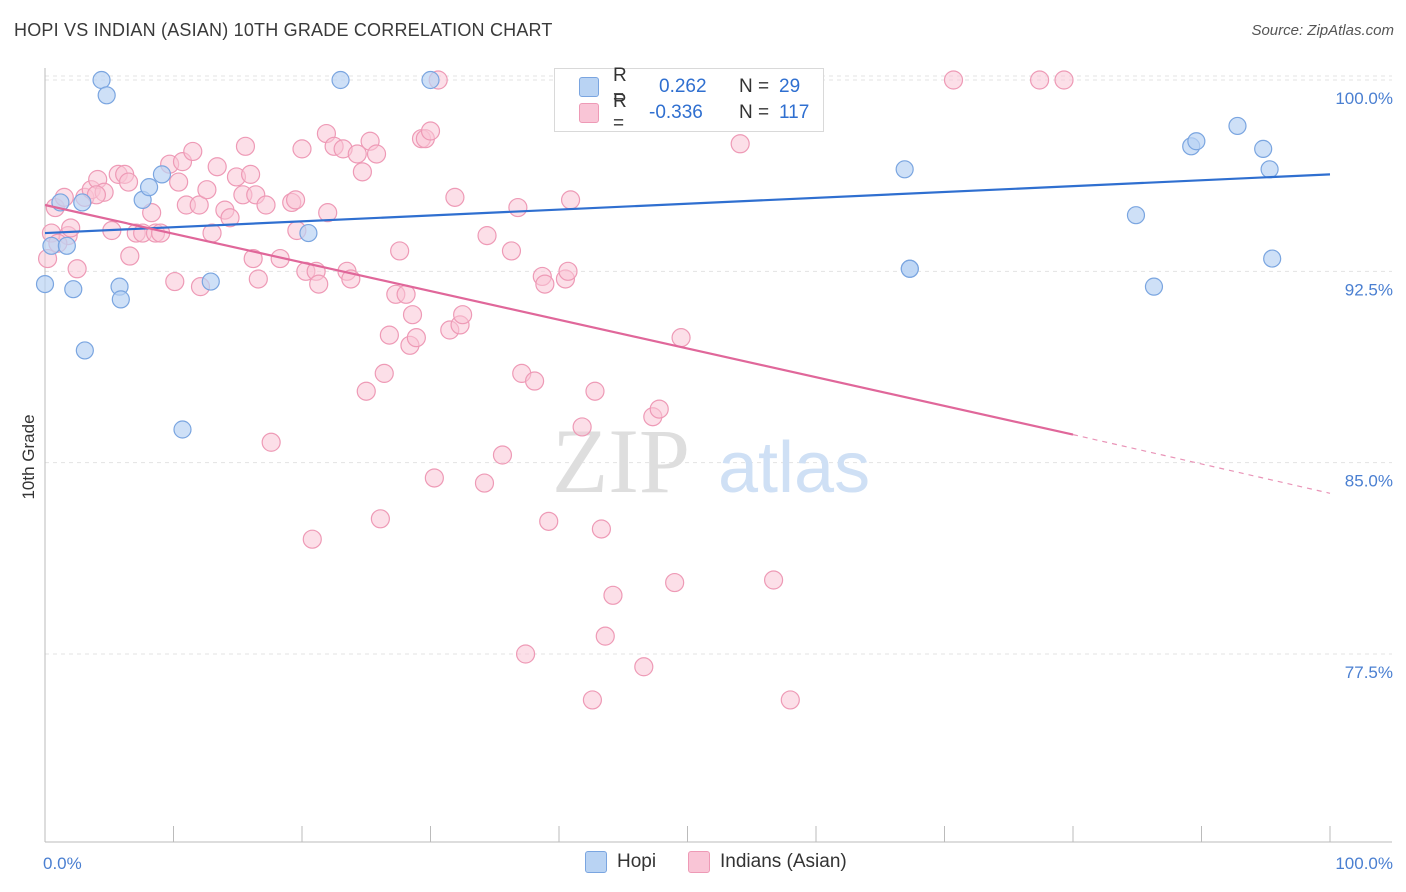 The width and height of the screenshot is (1406, 892). I want to click on legend-label-indians-asian: Indians (Asian), so click(783, 861).